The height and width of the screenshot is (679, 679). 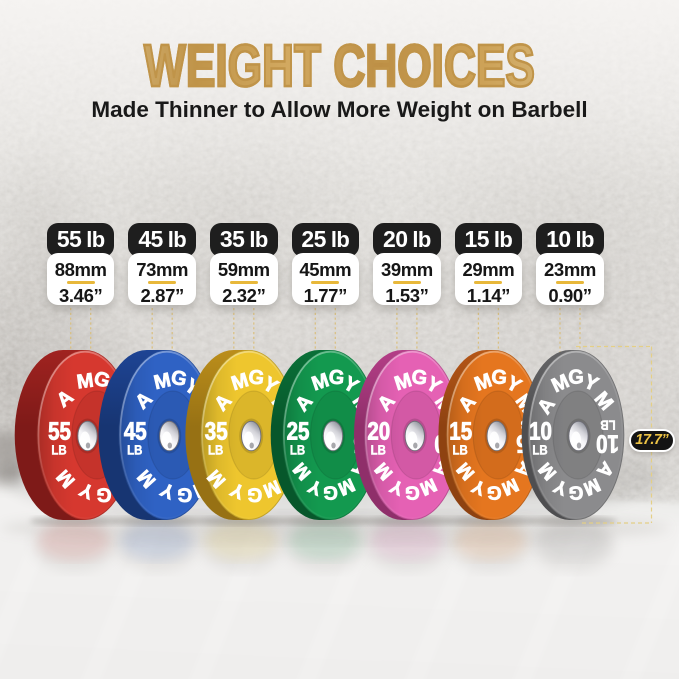 What do you see at coordinates (460, 432) in the screenshot?
I see `svg-text: 15` at bounding box center [460, 432].